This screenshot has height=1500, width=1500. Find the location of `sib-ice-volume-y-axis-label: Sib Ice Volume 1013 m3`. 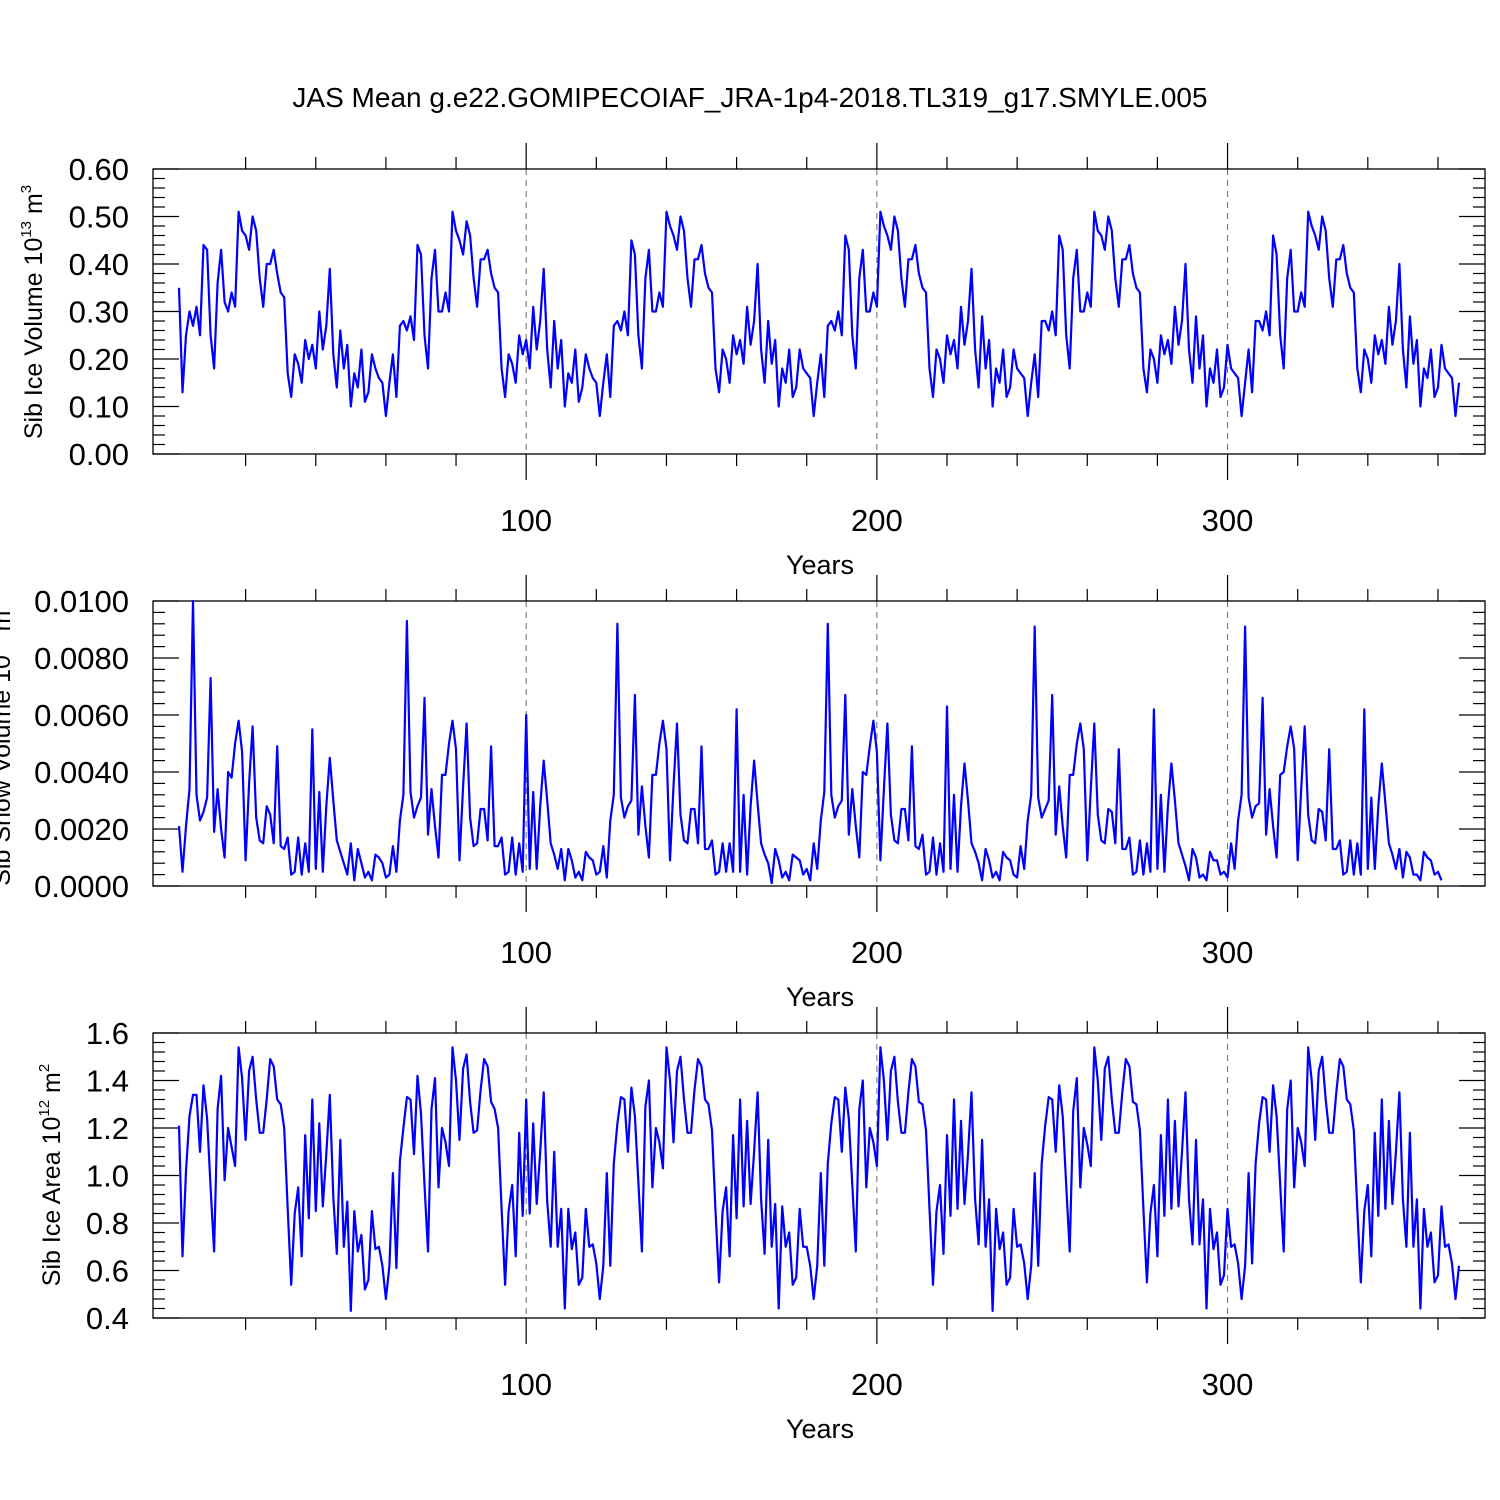

sib-ice-volume-y-axis-label: Sib Ice Volume 1013 m3 is located at coordinates (33, 312).